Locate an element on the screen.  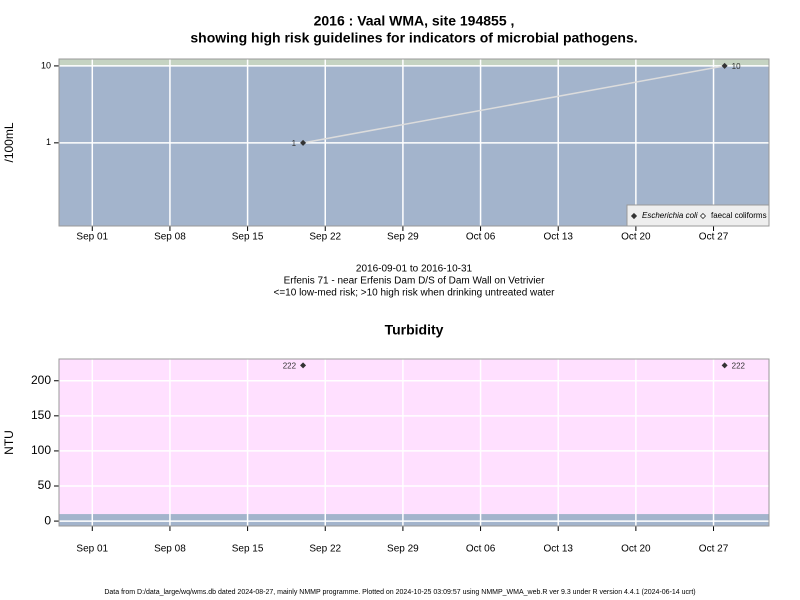
subtitle: 2016-09-01 to 2016-10-31 is located at coordinates (414, 269).